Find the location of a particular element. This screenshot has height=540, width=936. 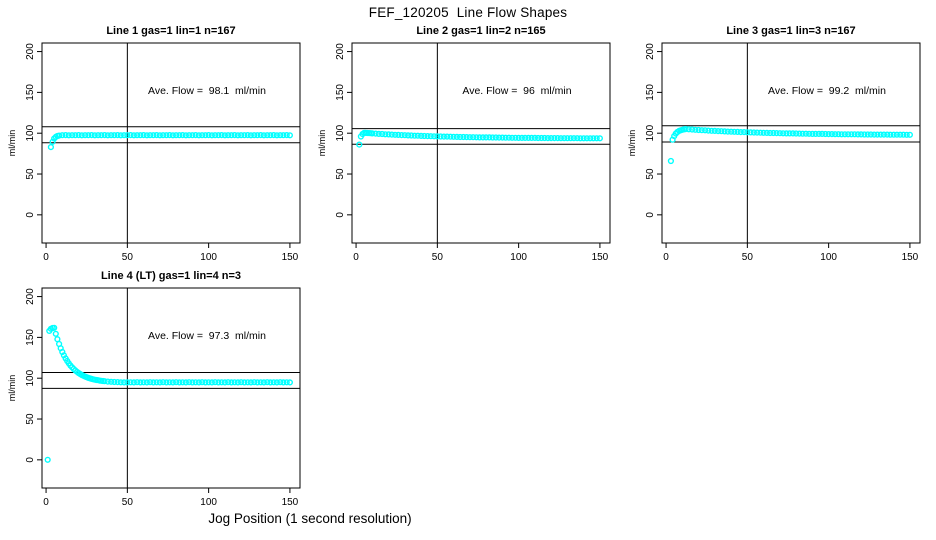

y-tick-label: 50 is located at coordinates (30, 174).